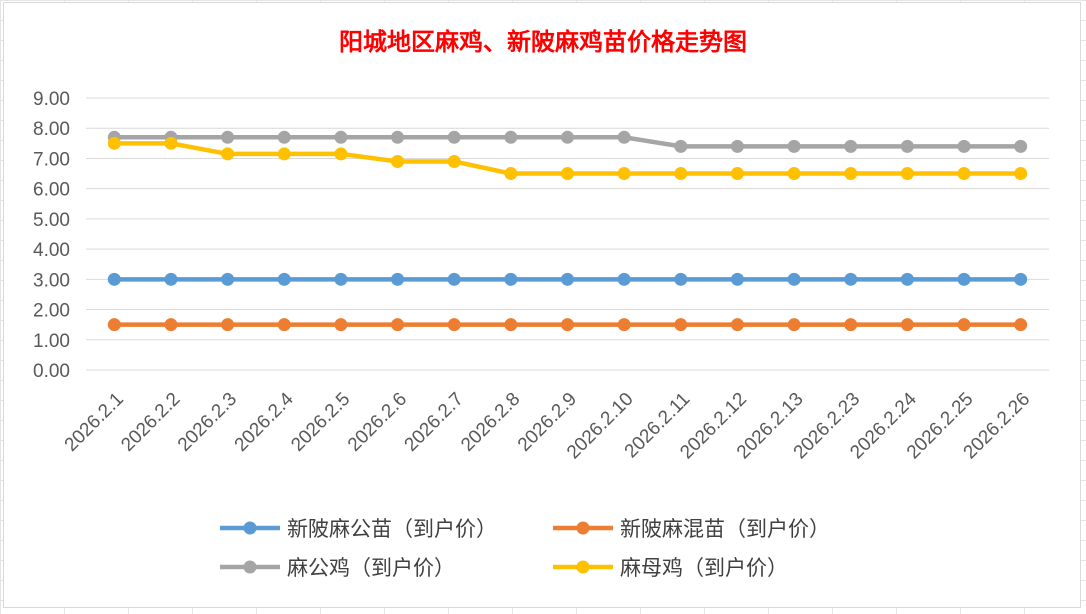  What do you see at coordinates (320, 422) in the screenshot?
I see `x-tick-label: 2026.2.5` at bounding box center [320, 422].